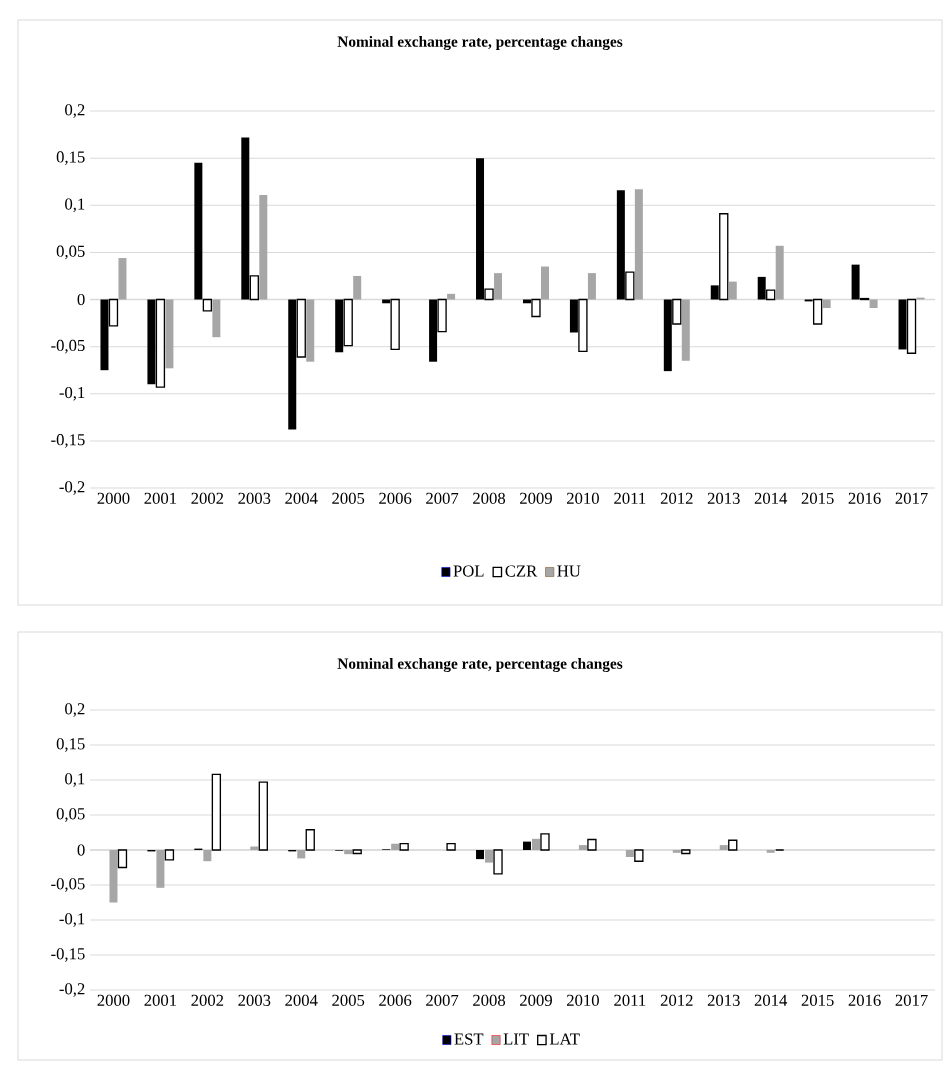 Image resolution: width=951 pixels, height=1071 pixels. I want to click on legend-label: HU, so click(569, 571).